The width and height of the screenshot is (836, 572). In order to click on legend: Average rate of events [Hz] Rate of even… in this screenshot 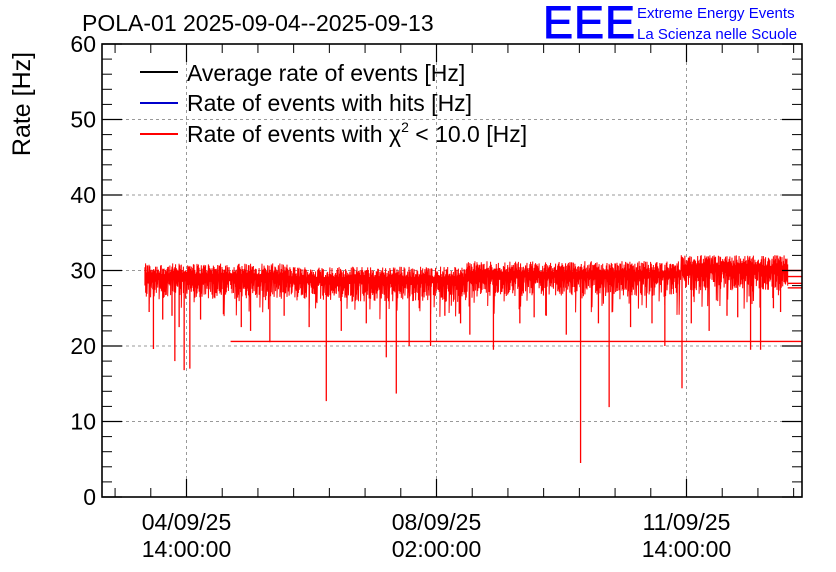, I will do `click(333, 103)`.